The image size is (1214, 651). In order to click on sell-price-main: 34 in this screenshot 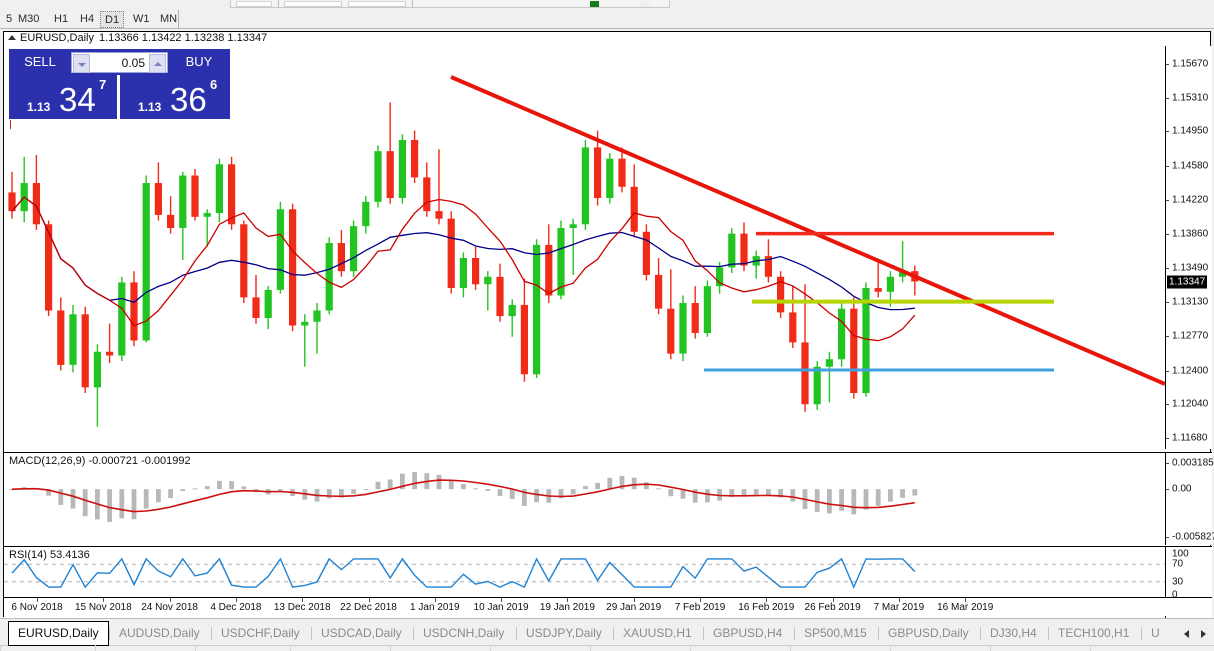, I will do `click(77, 99)`.